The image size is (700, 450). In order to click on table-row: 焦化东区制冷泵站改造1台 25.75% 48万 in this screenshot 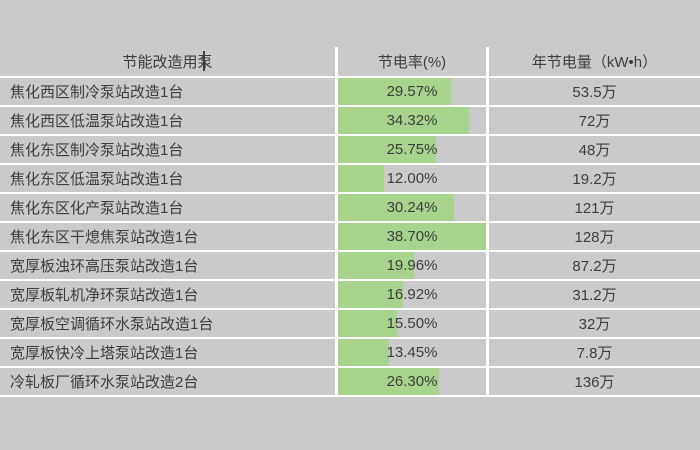, I will do `click(350, 149)`.